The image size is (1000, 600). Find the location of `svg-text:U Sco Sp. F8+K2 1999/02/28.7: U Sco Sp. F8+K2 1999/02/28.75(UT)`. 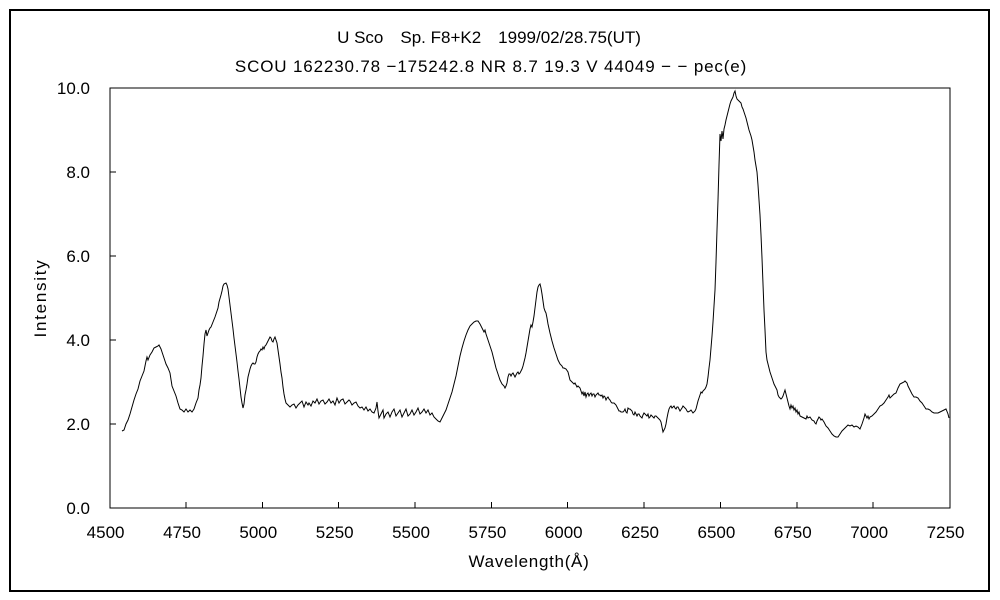

svg-text:U Sco Sp. F8+K2 1999/02/28.7: U Sco Sp. F8+K2 1999/02/28.75(UT) is located at coordinates (489, 37).